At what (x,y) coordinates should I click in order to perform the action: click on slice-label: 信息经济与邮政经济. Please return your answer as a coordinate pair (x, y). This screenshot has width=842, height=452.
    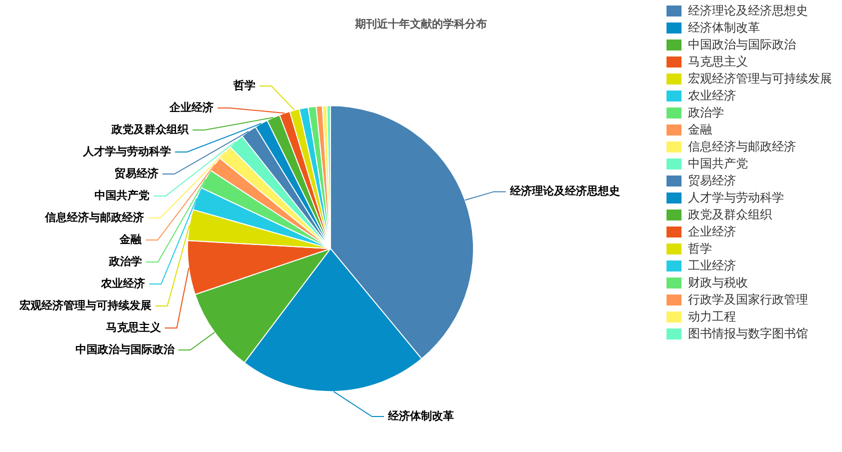
    Looking at the image, I should click on (94, 217).